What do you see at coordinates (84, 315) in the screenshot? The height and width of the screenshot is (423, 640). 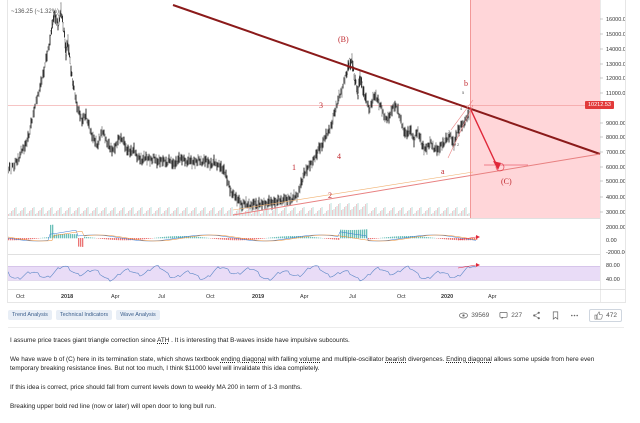 I see `tag-technical-indicators: Technical Indicators` at bounding box center [84, 315].